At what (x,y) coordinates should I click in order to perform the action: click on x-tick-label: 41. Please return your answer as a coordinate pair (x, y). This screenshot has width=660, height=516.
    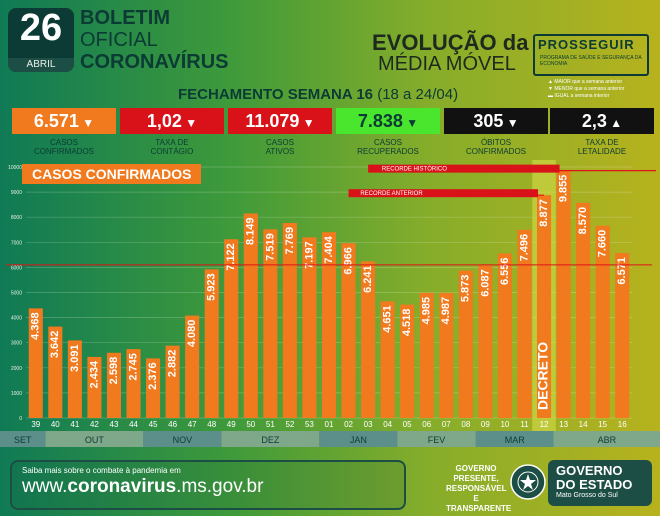
    Looking at the image, I should click on (74, 424).